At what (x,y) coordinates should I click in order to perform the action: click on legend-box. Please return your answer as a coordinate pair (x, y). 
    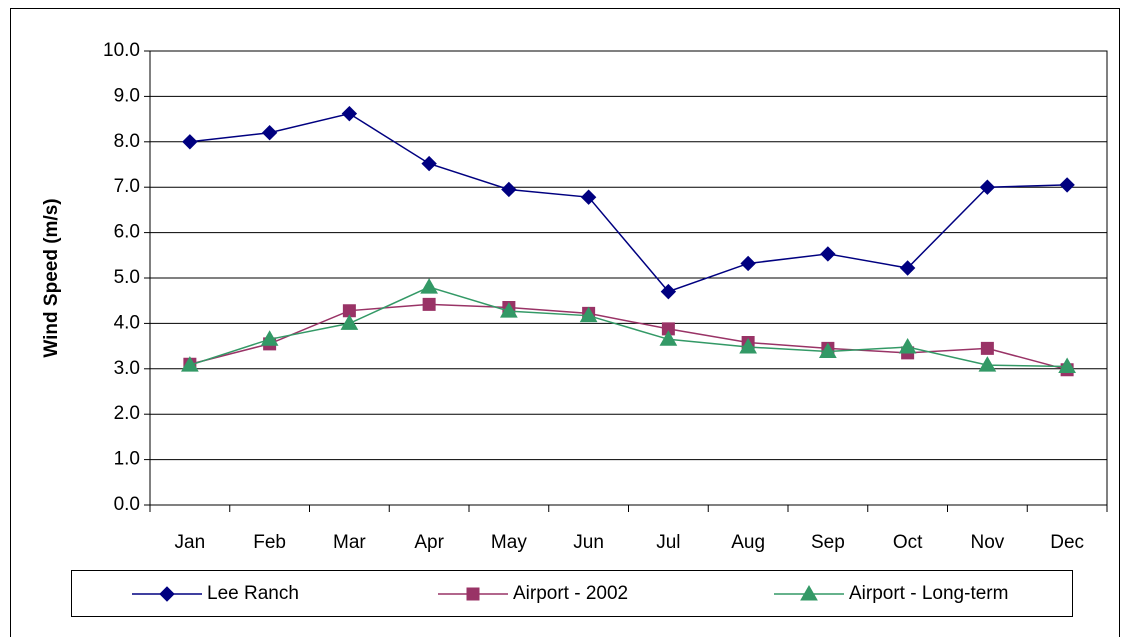
    Looking at the image, I should click on (572, 593).